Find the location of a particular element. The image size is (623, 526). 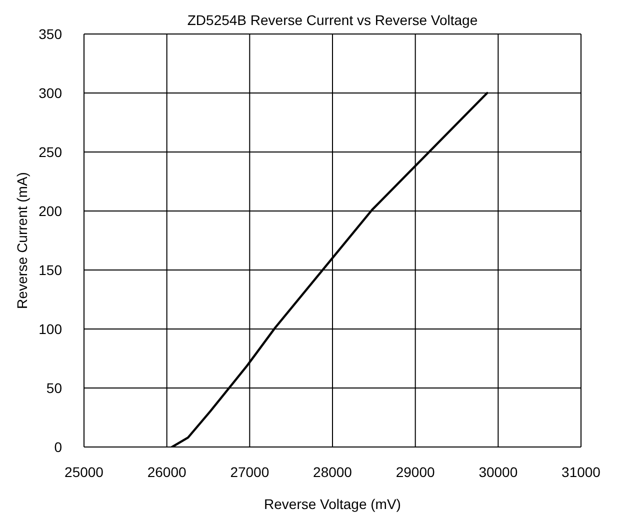

x-tick-label: 26000 is located at coordinates (167, 472).